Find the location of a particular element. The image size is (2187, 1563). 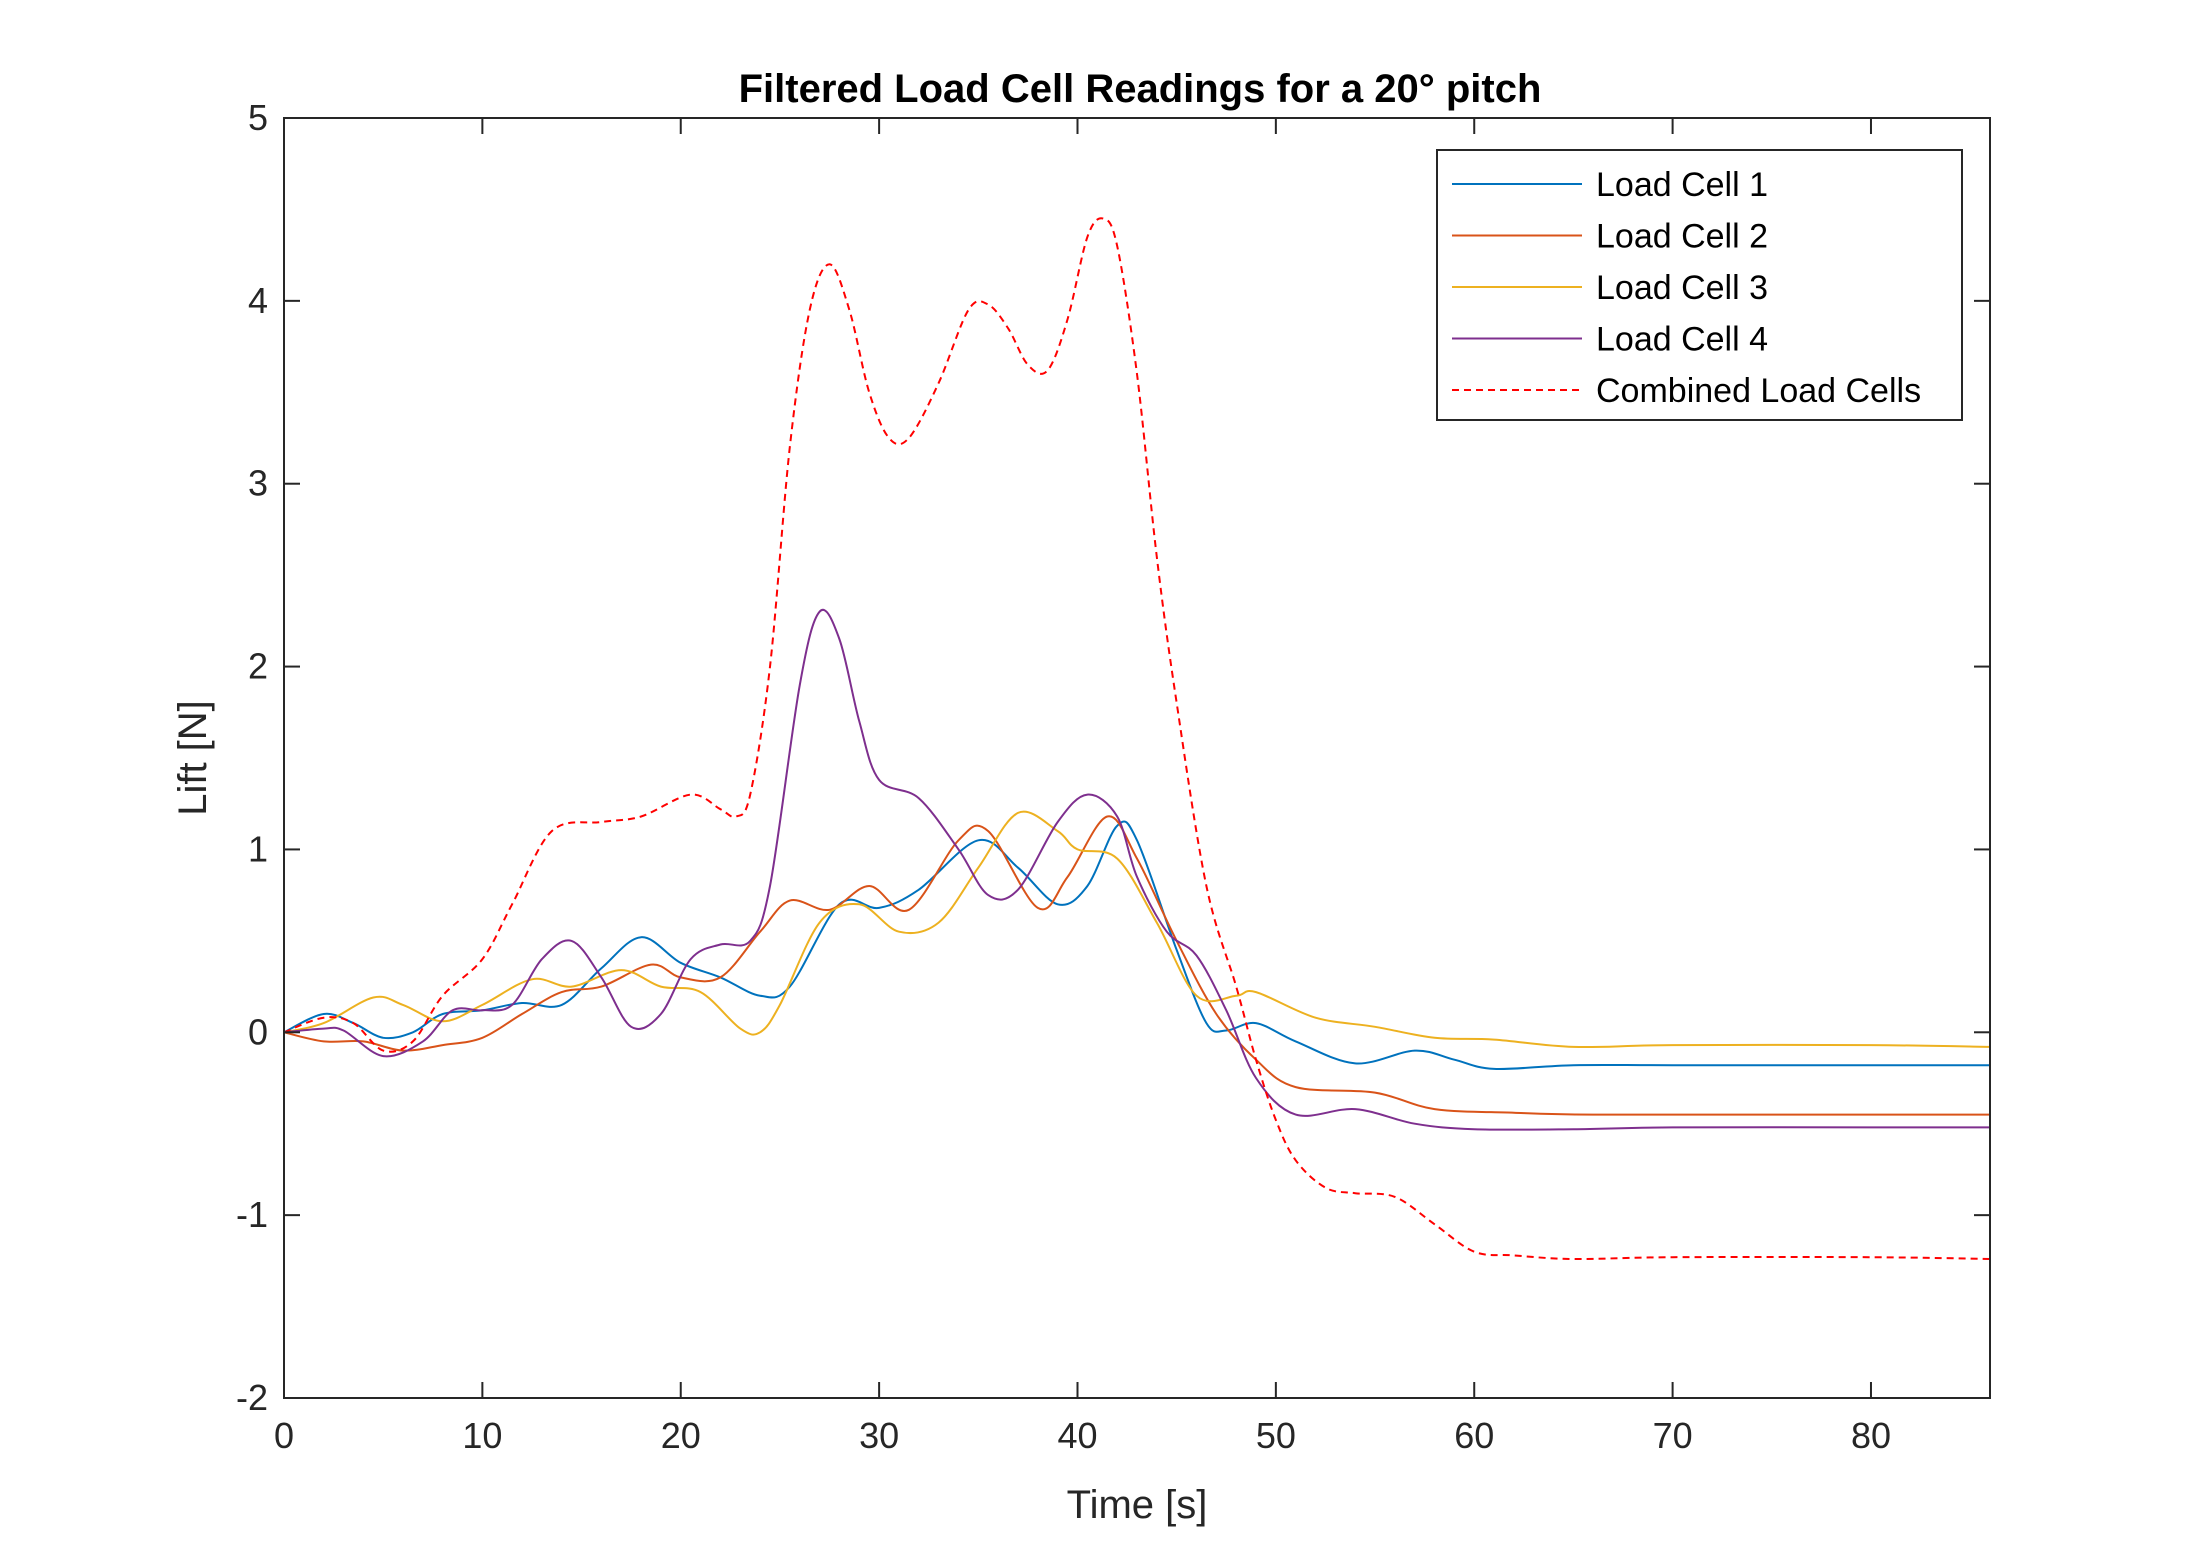

y-tick-label: 5 is located at coordinates (258, 117).